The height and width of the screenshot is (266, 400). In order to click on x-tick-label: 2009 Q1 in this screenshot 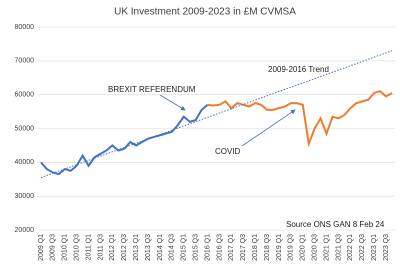, I will do `click(41, 247)`.